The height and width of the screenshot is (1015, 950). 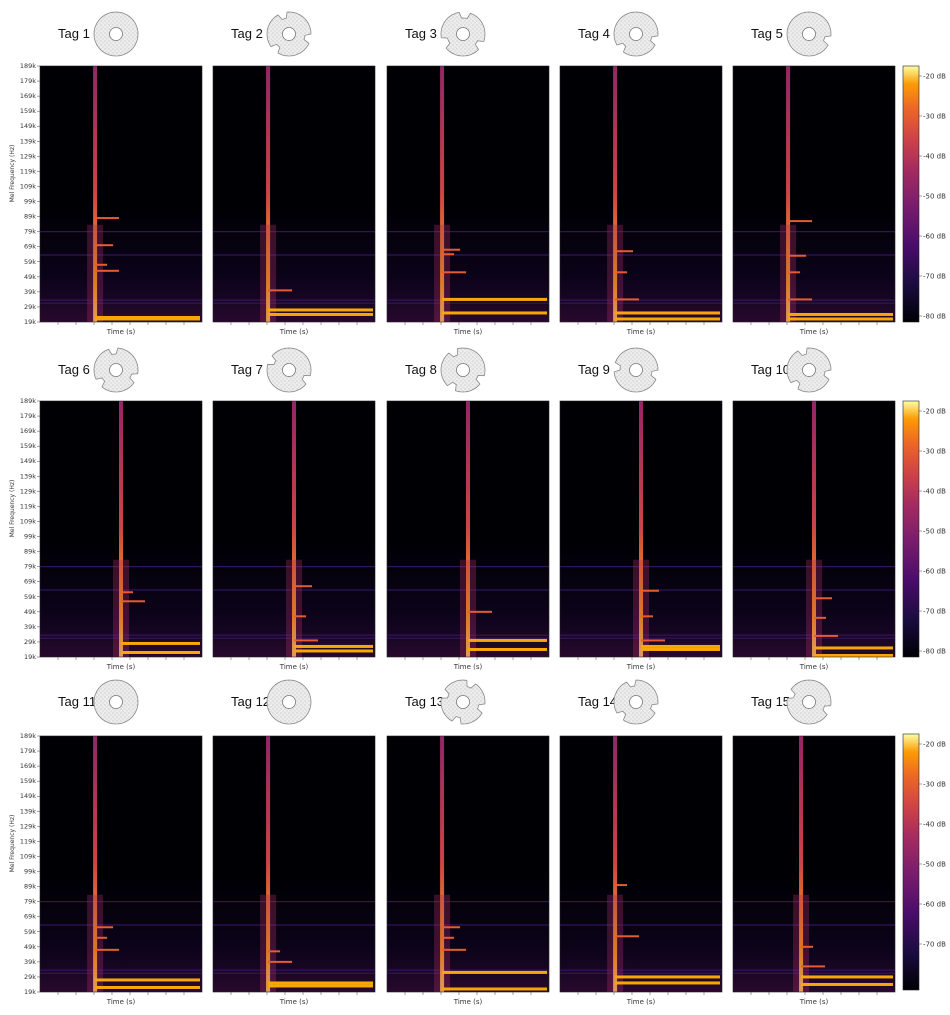 What do you see at coordinates (767, 33) in the screenshot?
I see `panel-title: Tag 5` at bounding box center [767, 33].